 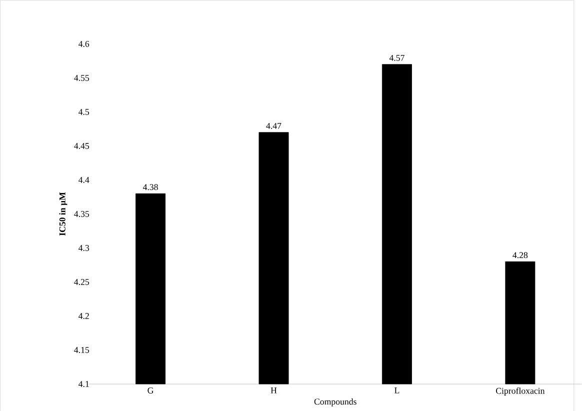 I want to click on x-tick-label: L, so click(x=397, y=390).